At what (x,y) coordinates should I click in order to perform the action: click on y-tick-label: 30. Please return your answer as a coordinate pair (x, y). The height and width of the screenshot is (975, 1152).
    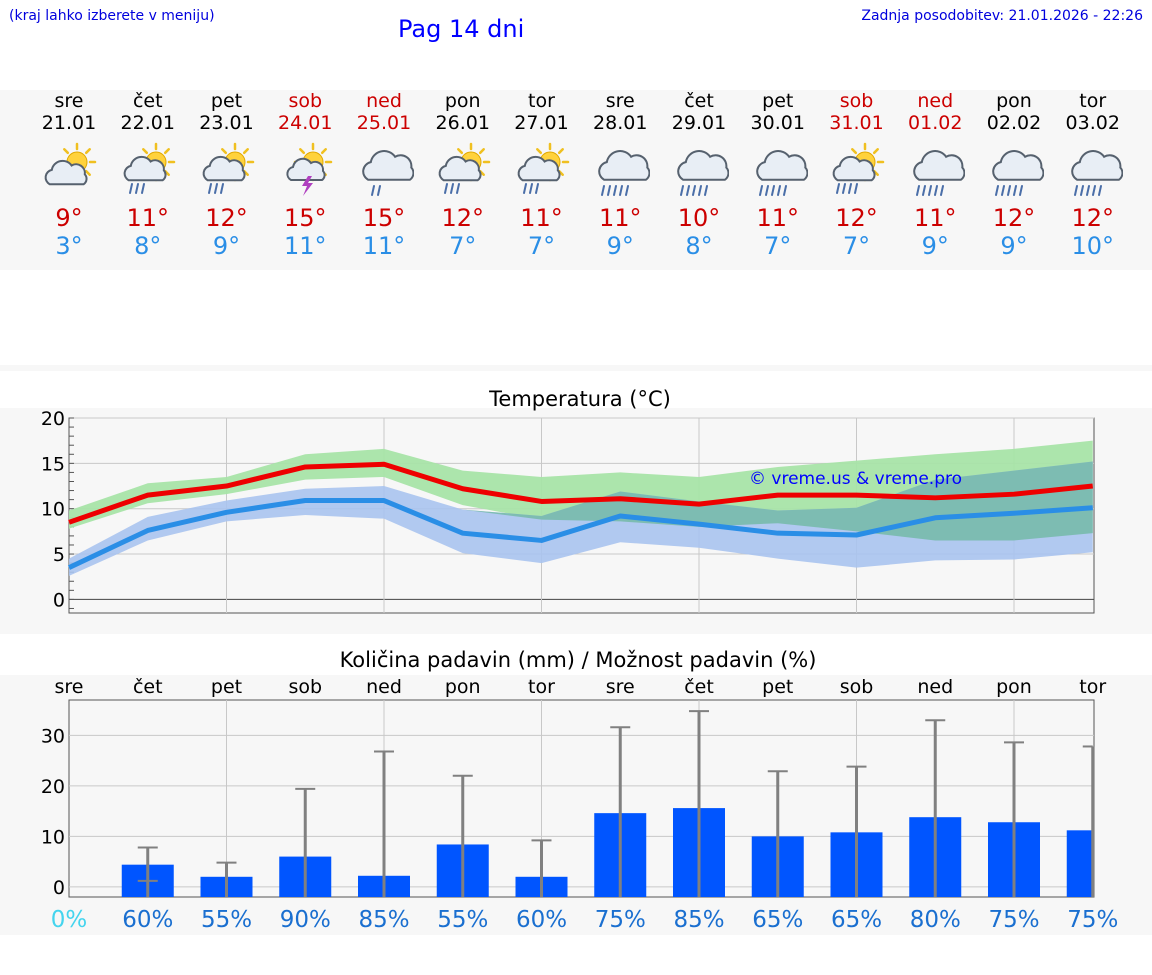
    Looking at the image, I should click on (53, 736).